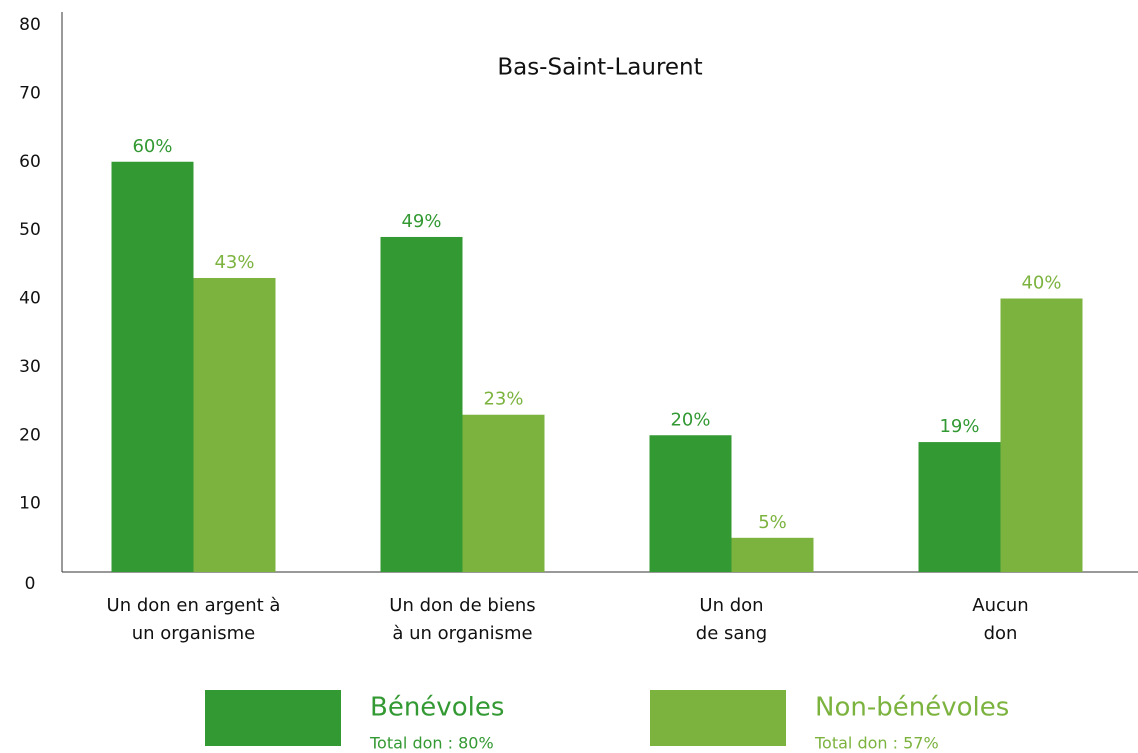 This screenshot has width=1138, height=753. What do you see at coordinates (30, 504) in the screenshot?
I see `y-tick-label: 10` at bounding box center [30, 504].